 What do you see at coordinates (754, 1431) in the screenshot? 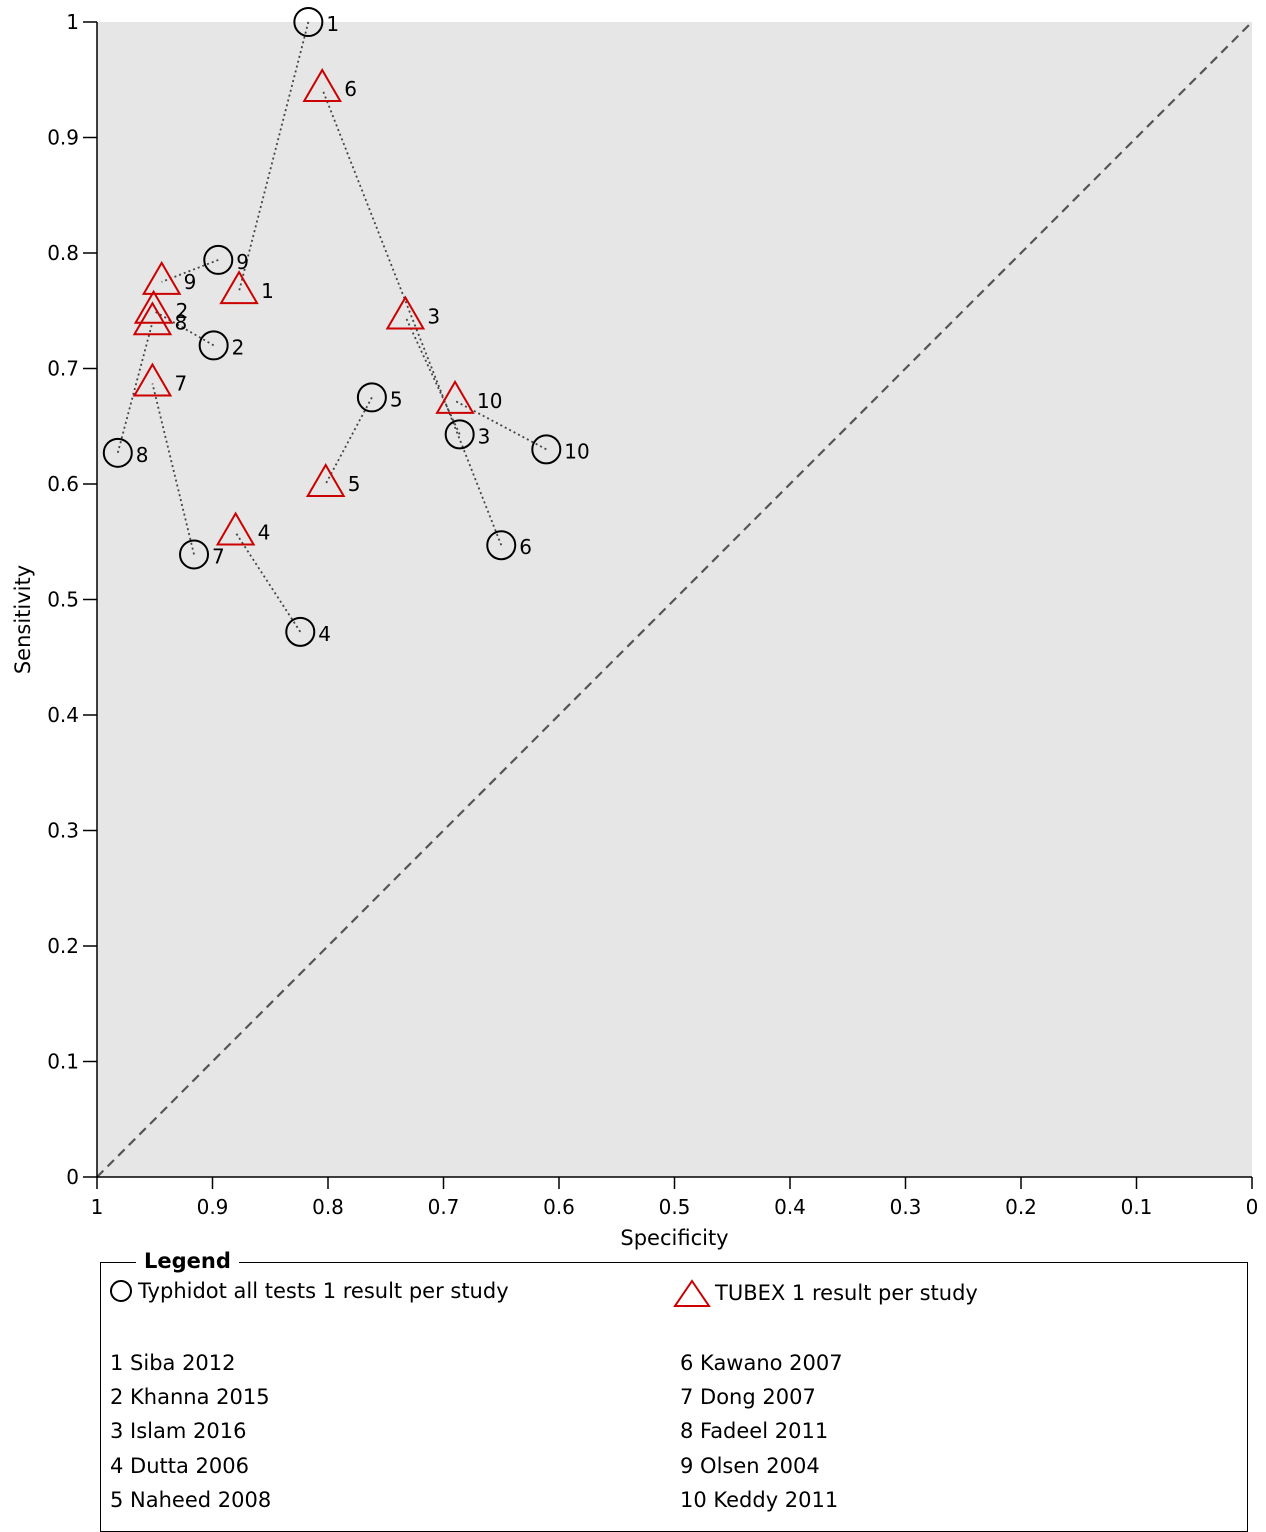
I see `legend-study-item: 8 Fadeel 2011` at bounding box center [754, 1431].